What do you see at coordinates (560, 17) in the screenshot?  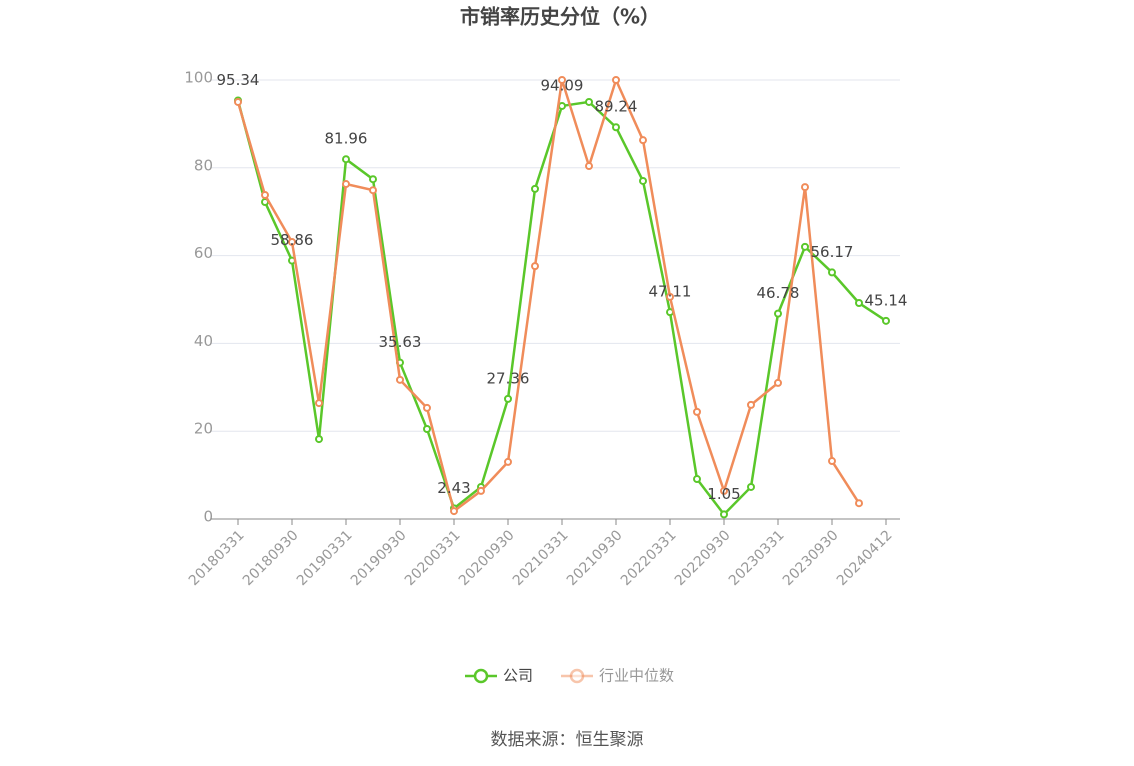 I see `chart-title: 市销率历史分位（%）` at bounding box center [560, 17].